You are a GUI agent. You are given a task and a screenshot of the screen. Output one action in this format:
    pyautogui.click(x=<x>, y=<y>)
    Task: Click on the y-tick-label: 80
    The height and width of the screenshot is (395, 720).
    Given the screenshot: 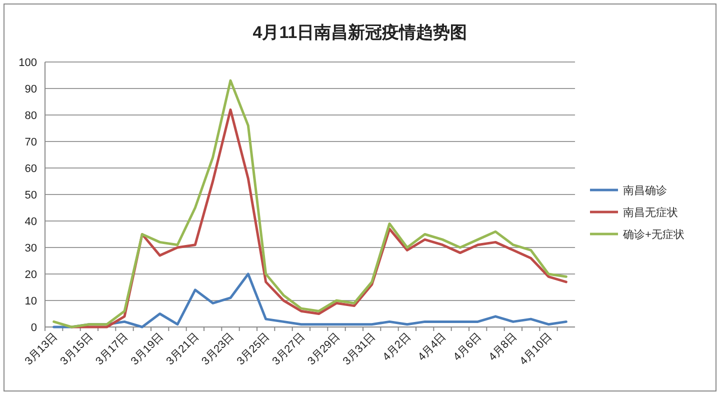 What is the action you would take?
    pyautogui.click(x=30, y=116)
    